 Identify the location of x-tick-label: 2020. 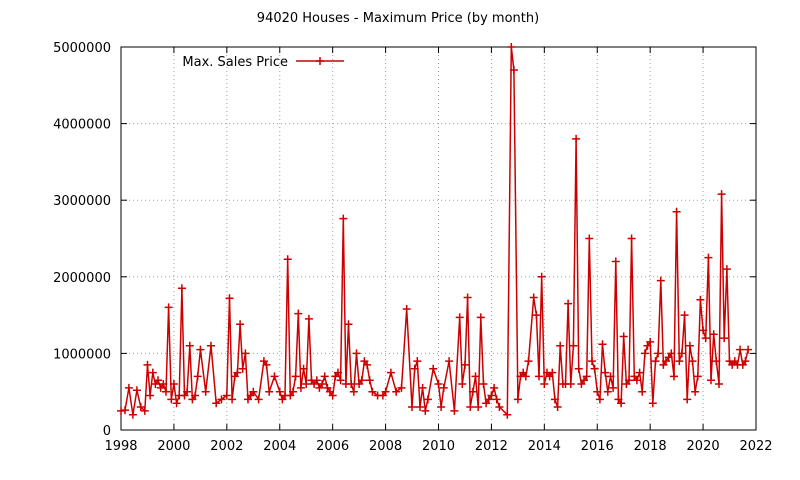
(703, 446).